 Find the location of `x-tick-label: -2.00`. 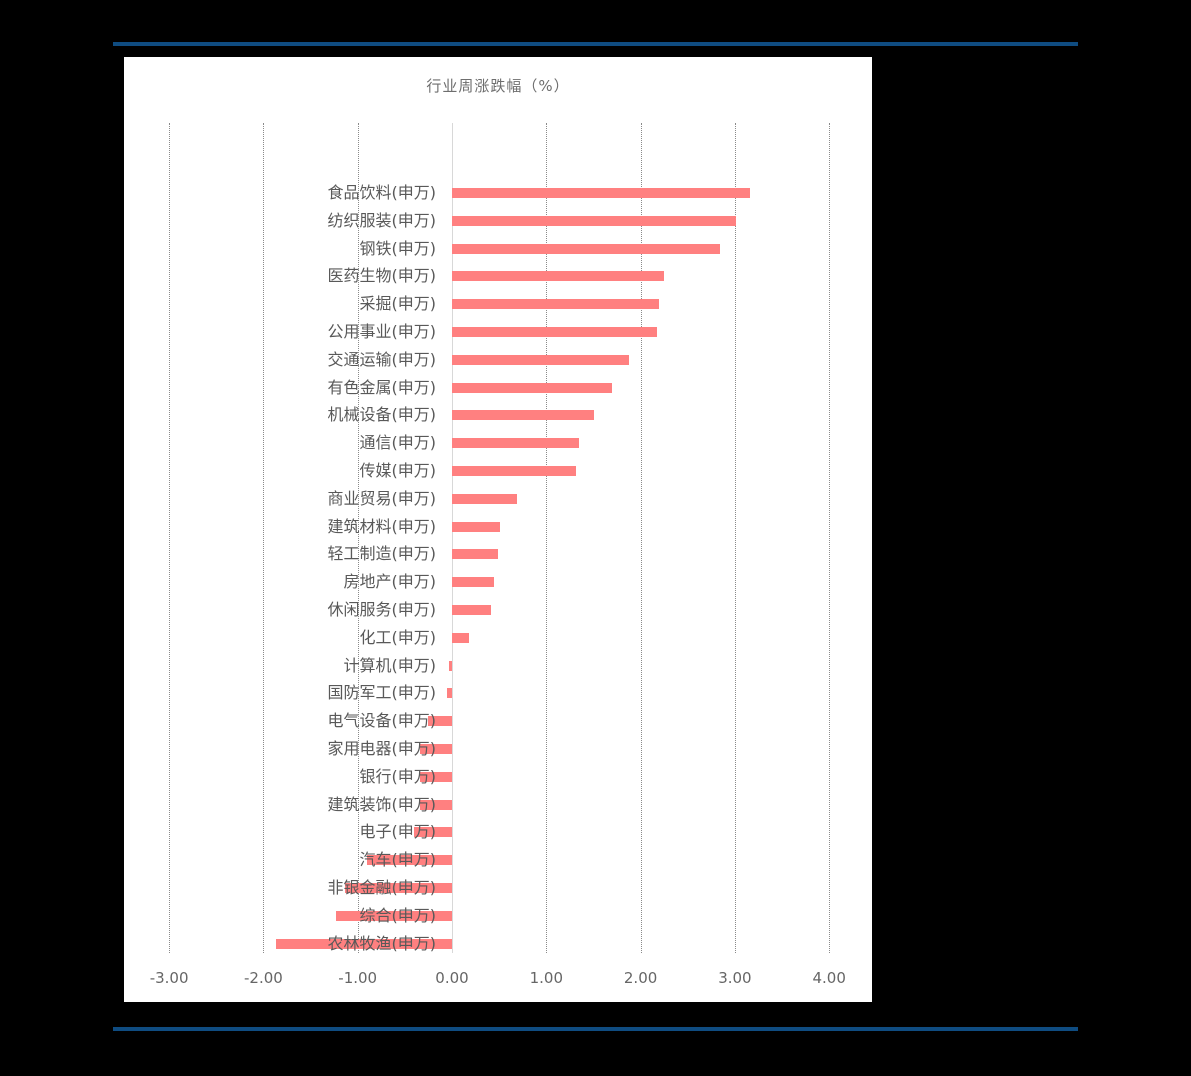

x-tick-label: -2.00 is located at coordinates (263, 978).